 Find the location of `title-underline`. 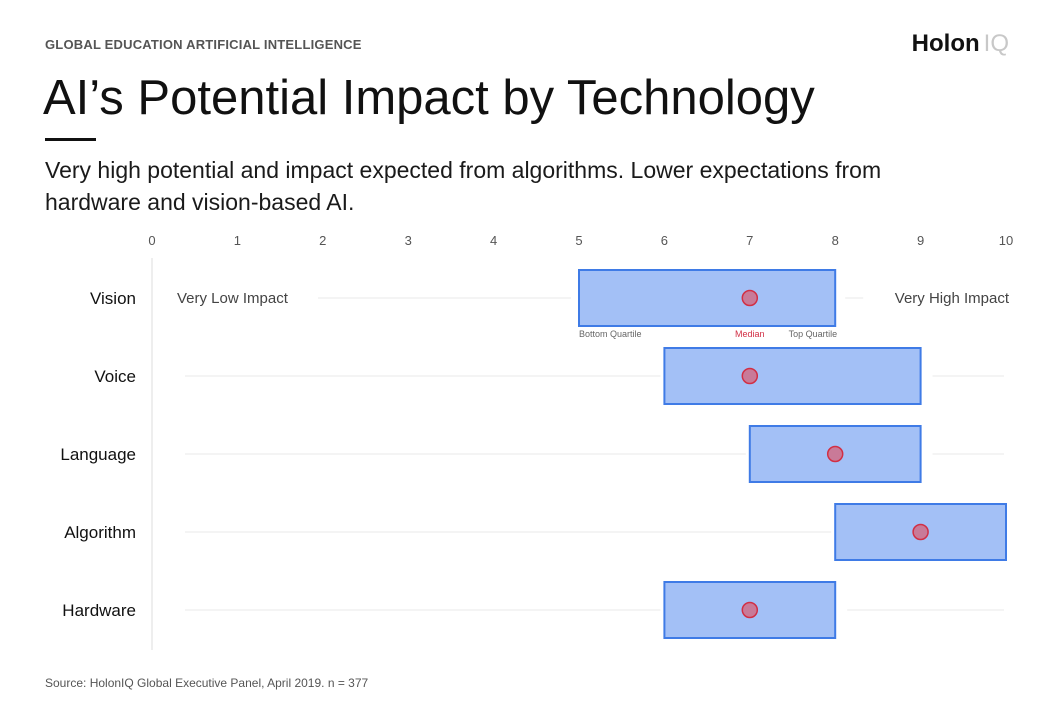

title-underline is located at coordinates (70, 139).